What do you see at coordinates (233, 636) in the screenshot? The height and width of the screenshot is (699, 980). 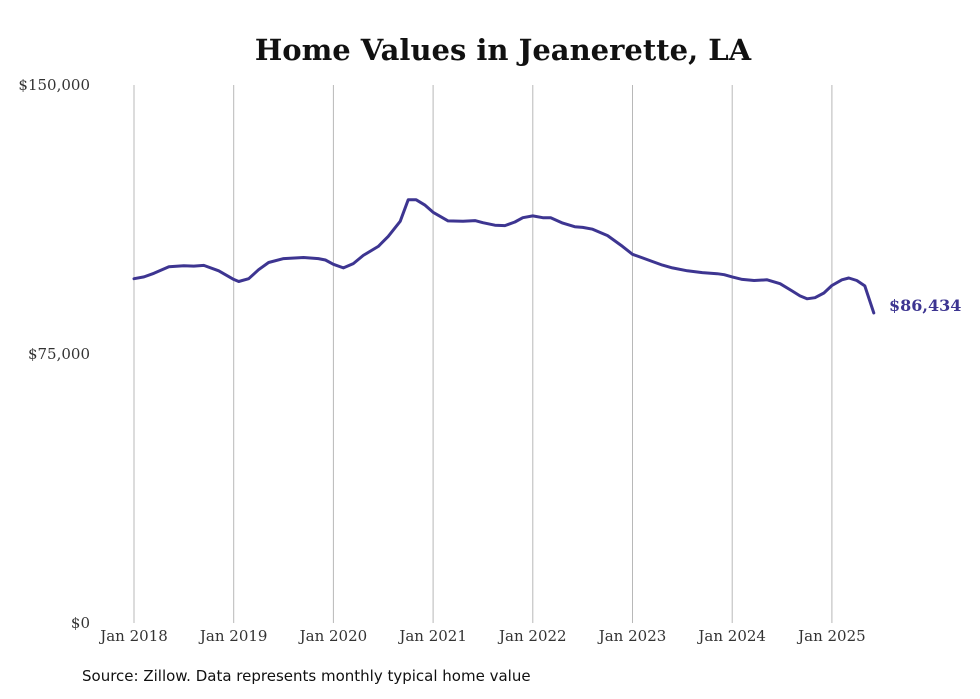 I see `x-tick-label: Jan 2019` at bounding box center [233, 636].